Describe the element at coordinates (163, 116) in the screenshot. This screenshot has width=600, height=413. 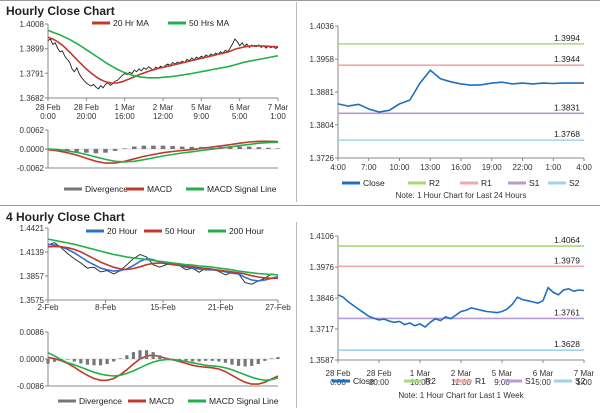
I see `x-tick-label: 12:00` at that location.